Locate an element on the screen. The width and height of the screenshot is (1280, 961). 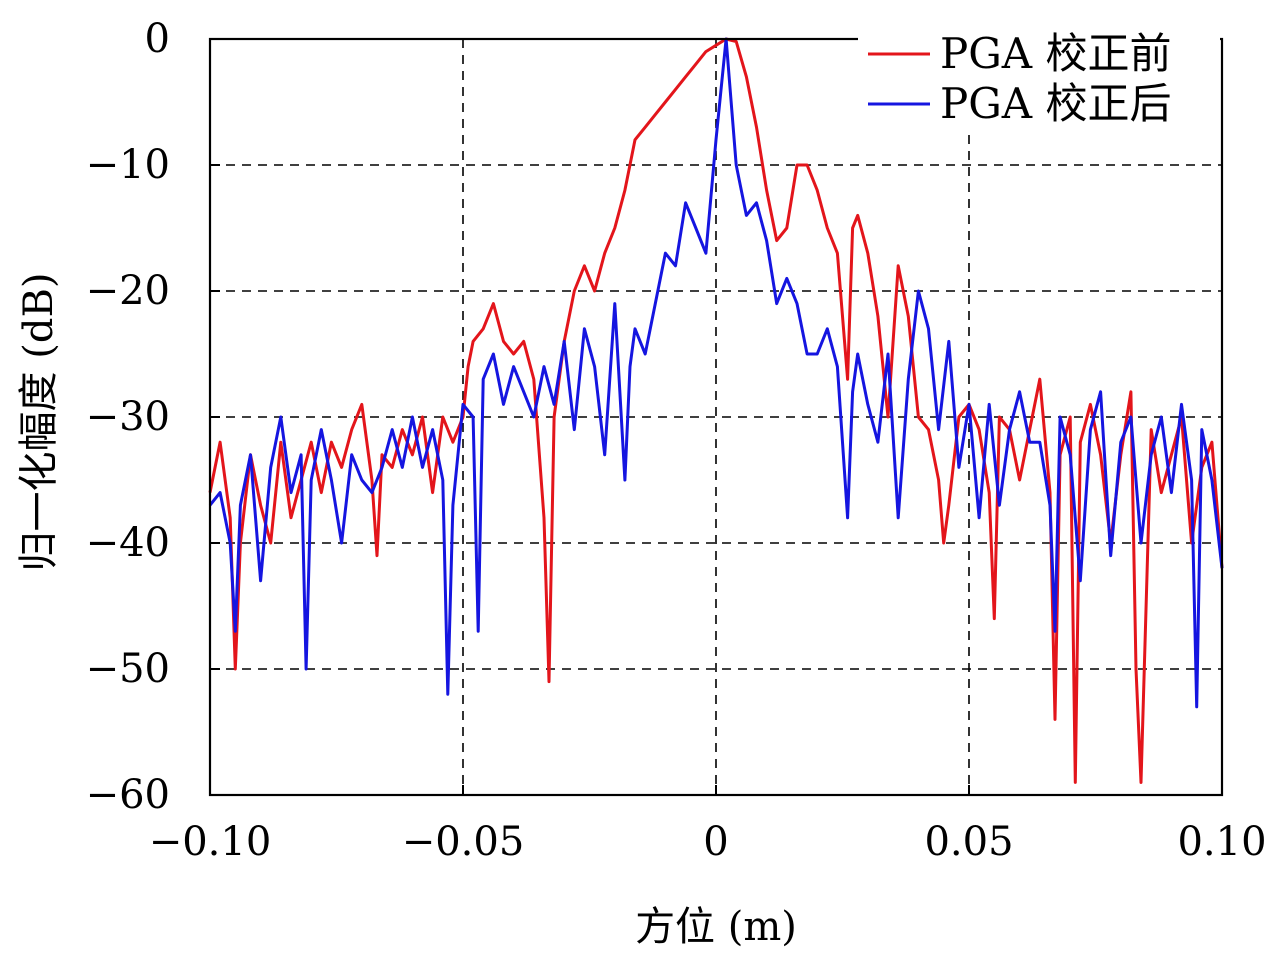
x-tick-label: 0.10 is located at coordinates (1221, 842).